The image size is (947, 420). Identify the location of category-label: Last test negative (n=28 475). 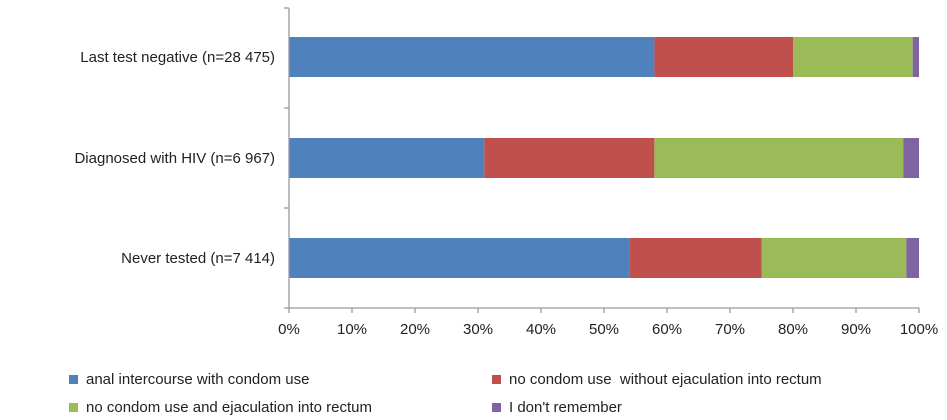
(177, 57).